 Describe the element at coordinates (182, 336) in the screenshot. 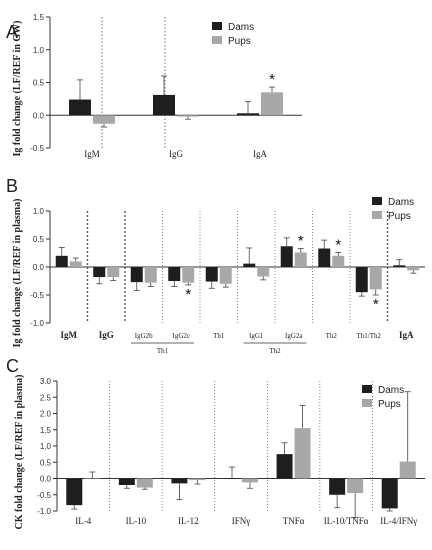

I see `x-category-label: IgG2c` at that location.